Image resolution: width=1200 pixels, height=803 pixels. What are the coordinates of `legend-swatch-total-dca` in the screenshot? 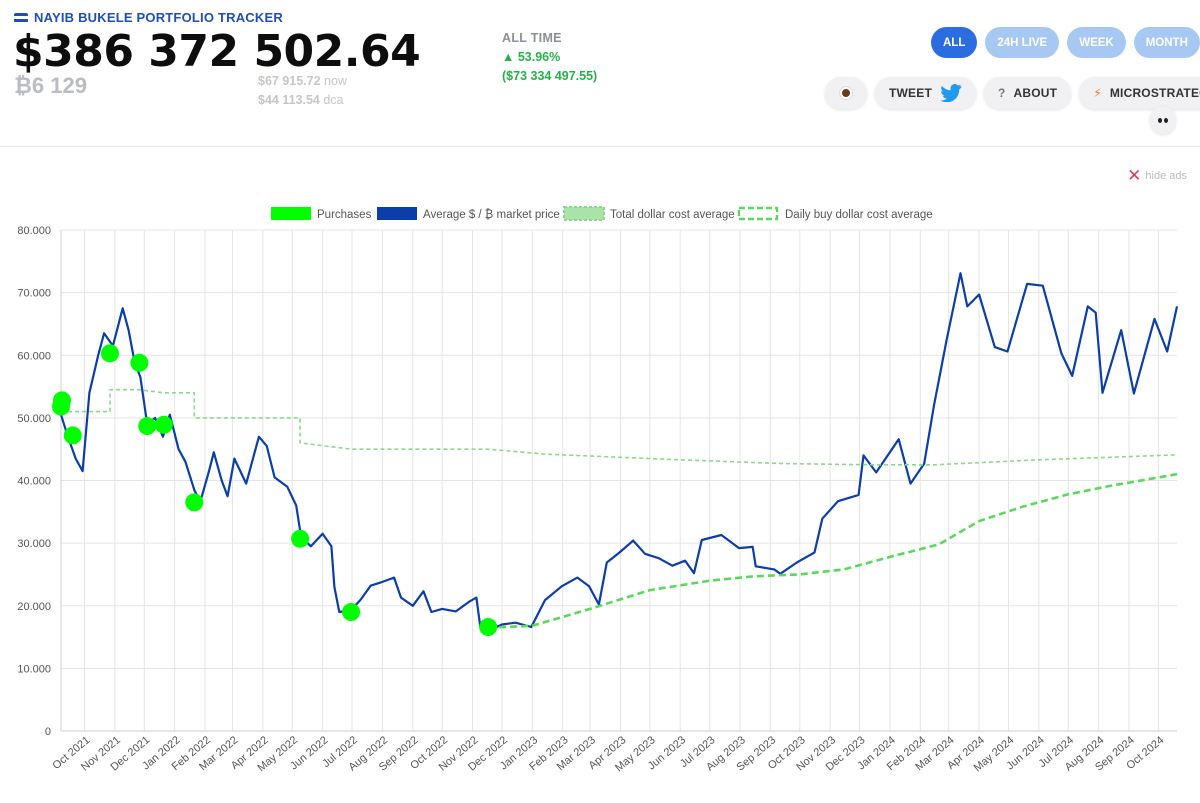 It's located at (584, 213).